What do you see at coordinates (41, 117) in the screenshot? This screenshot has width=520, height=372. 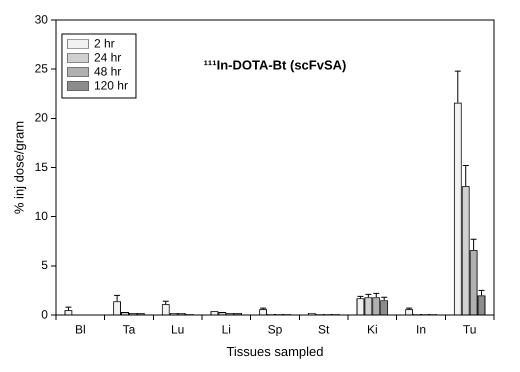 I see `y-tick-label: 20` at bounding box center [41, 117].